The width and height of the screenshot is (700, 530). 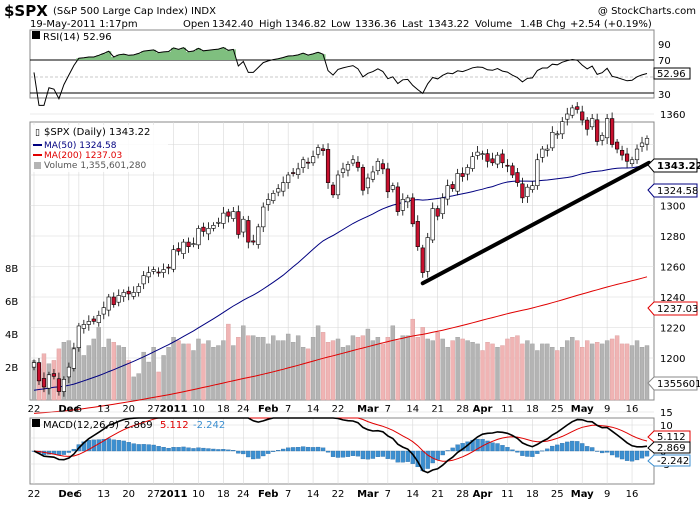 What do you see at coordinates (672, 329) in the screenshot?
I see `price-tick-label: 1220` at bounding box center [672, 329].